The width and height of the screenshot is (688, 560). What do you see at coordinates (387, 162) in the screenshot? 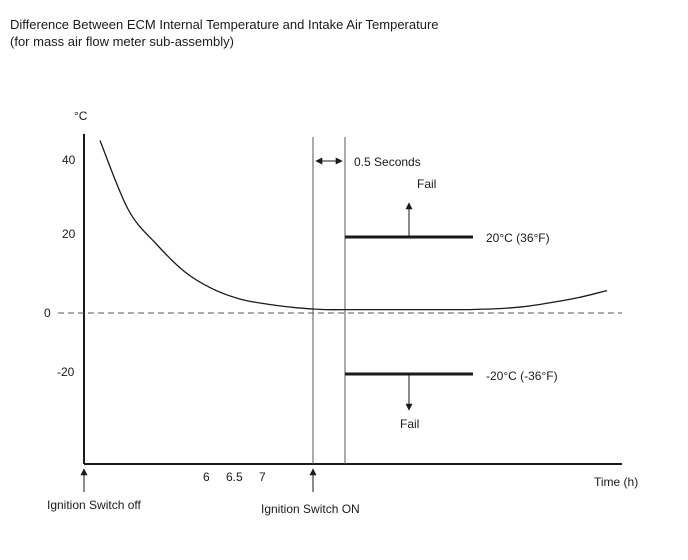
I see `delay-label: 0.5 Seconds` at bounding box center [387, 162].